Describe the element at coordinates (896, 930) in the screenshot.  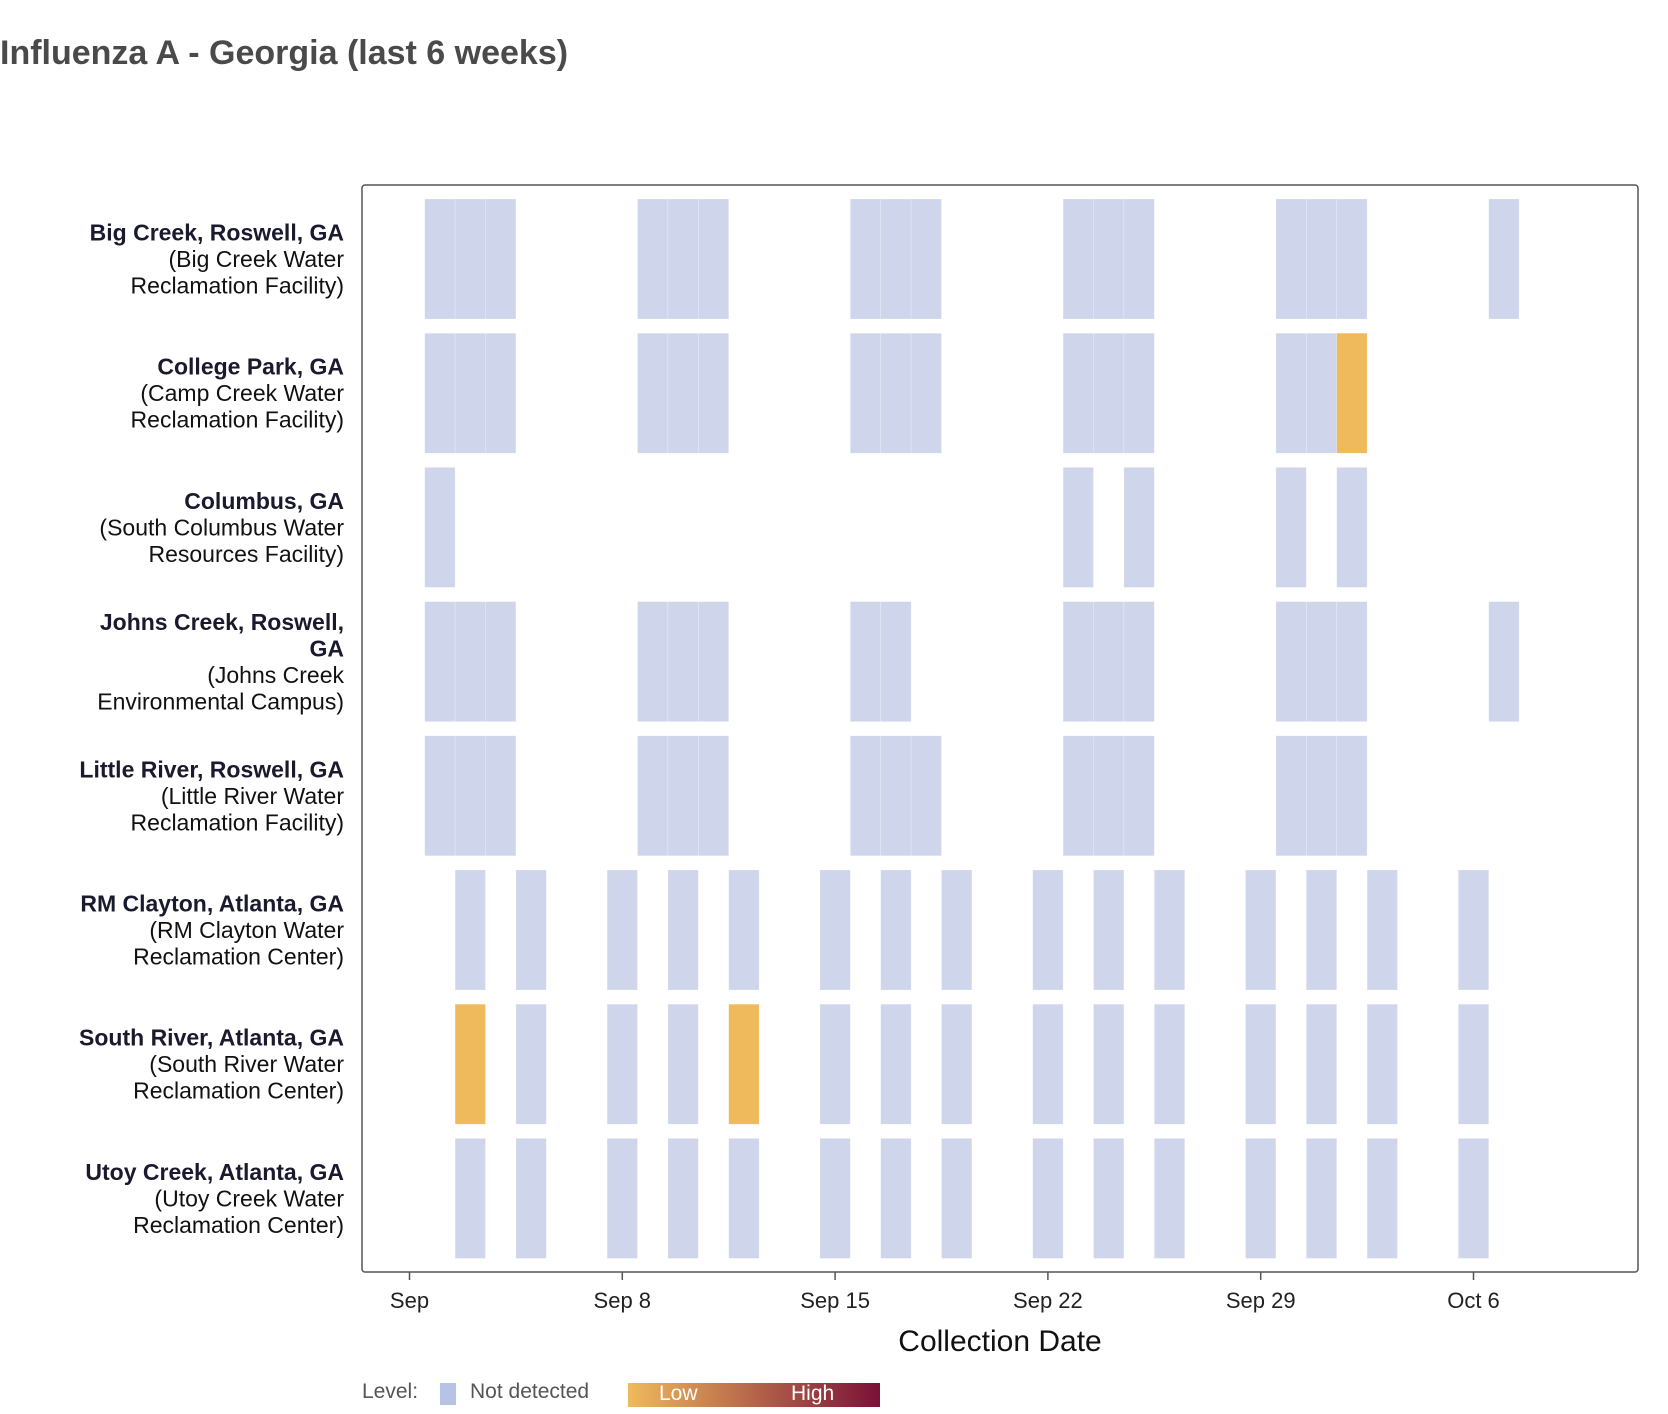
I see `tile-rm-clayton-atlanta-ga-2024-09-17-not-detected` at that location.